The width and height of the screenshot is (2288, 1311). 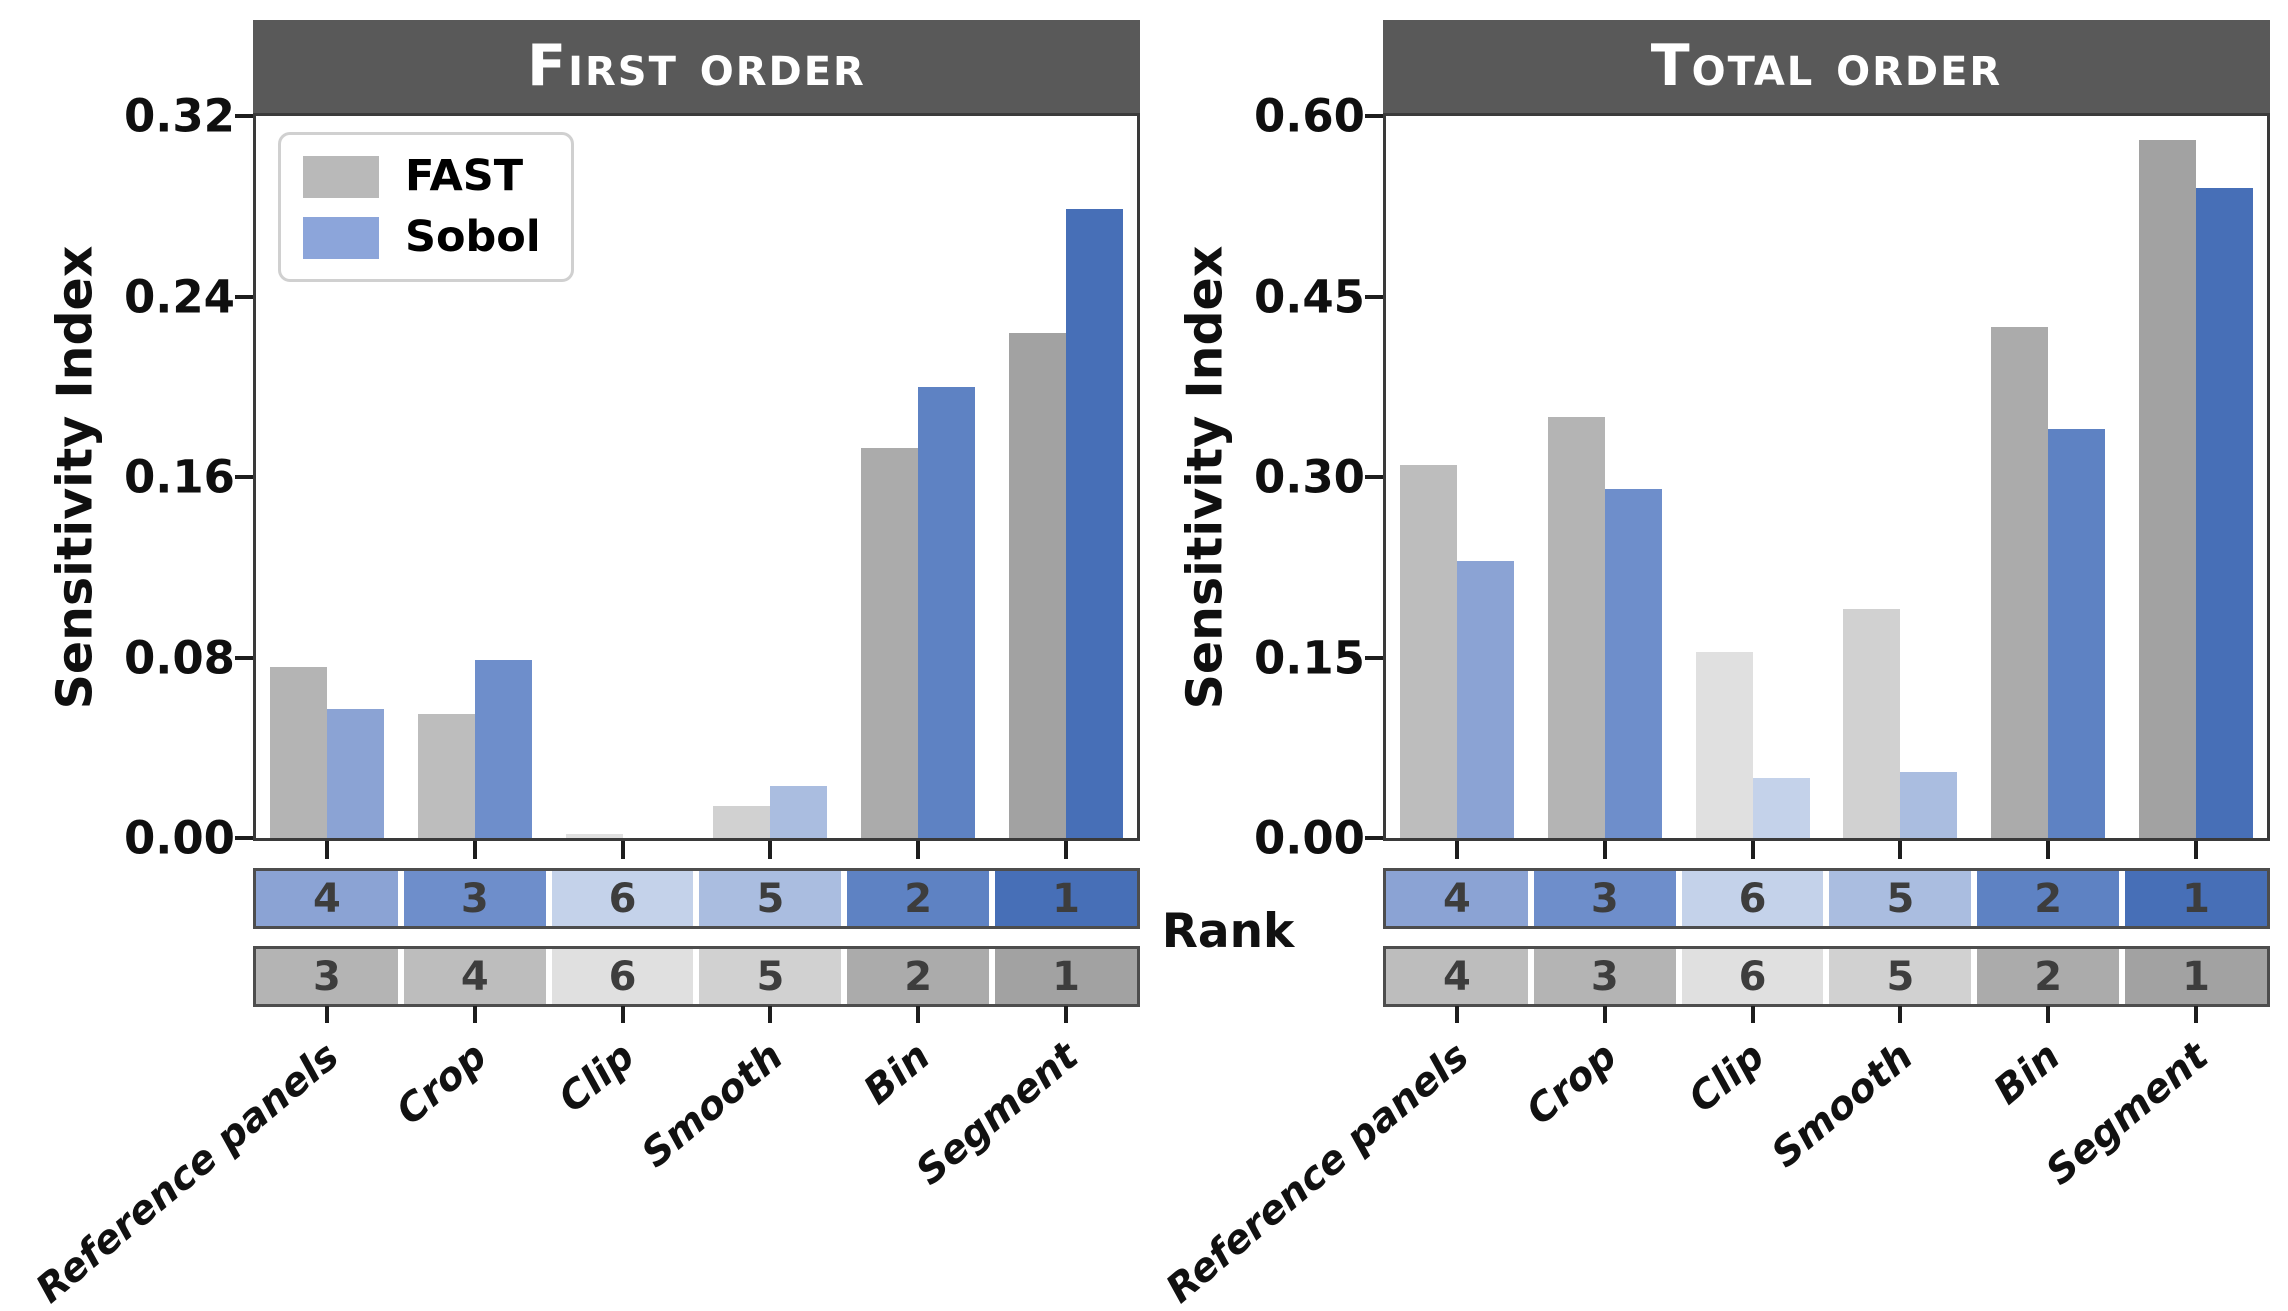 What do you see at coordinates (1318, 1172) in the screenshot?
I see `category-label-reference-panels: Reference panels` at bounding box center [1318, 1172].